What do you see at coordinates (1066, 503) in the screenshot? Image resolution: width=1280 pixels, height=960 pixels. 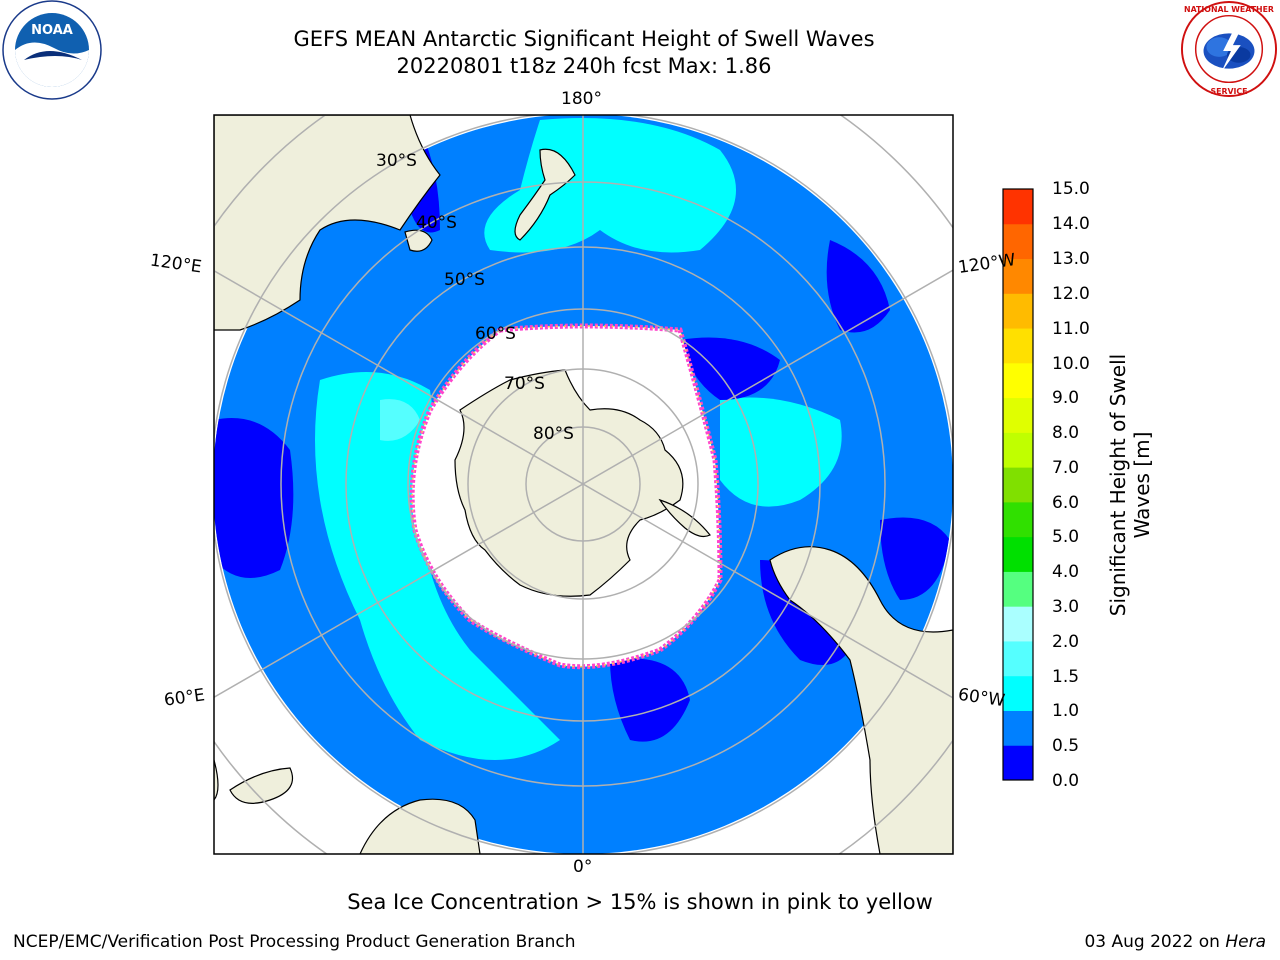 I see `colorbar-tick: 6.0` at bounding box center [1066, 503].